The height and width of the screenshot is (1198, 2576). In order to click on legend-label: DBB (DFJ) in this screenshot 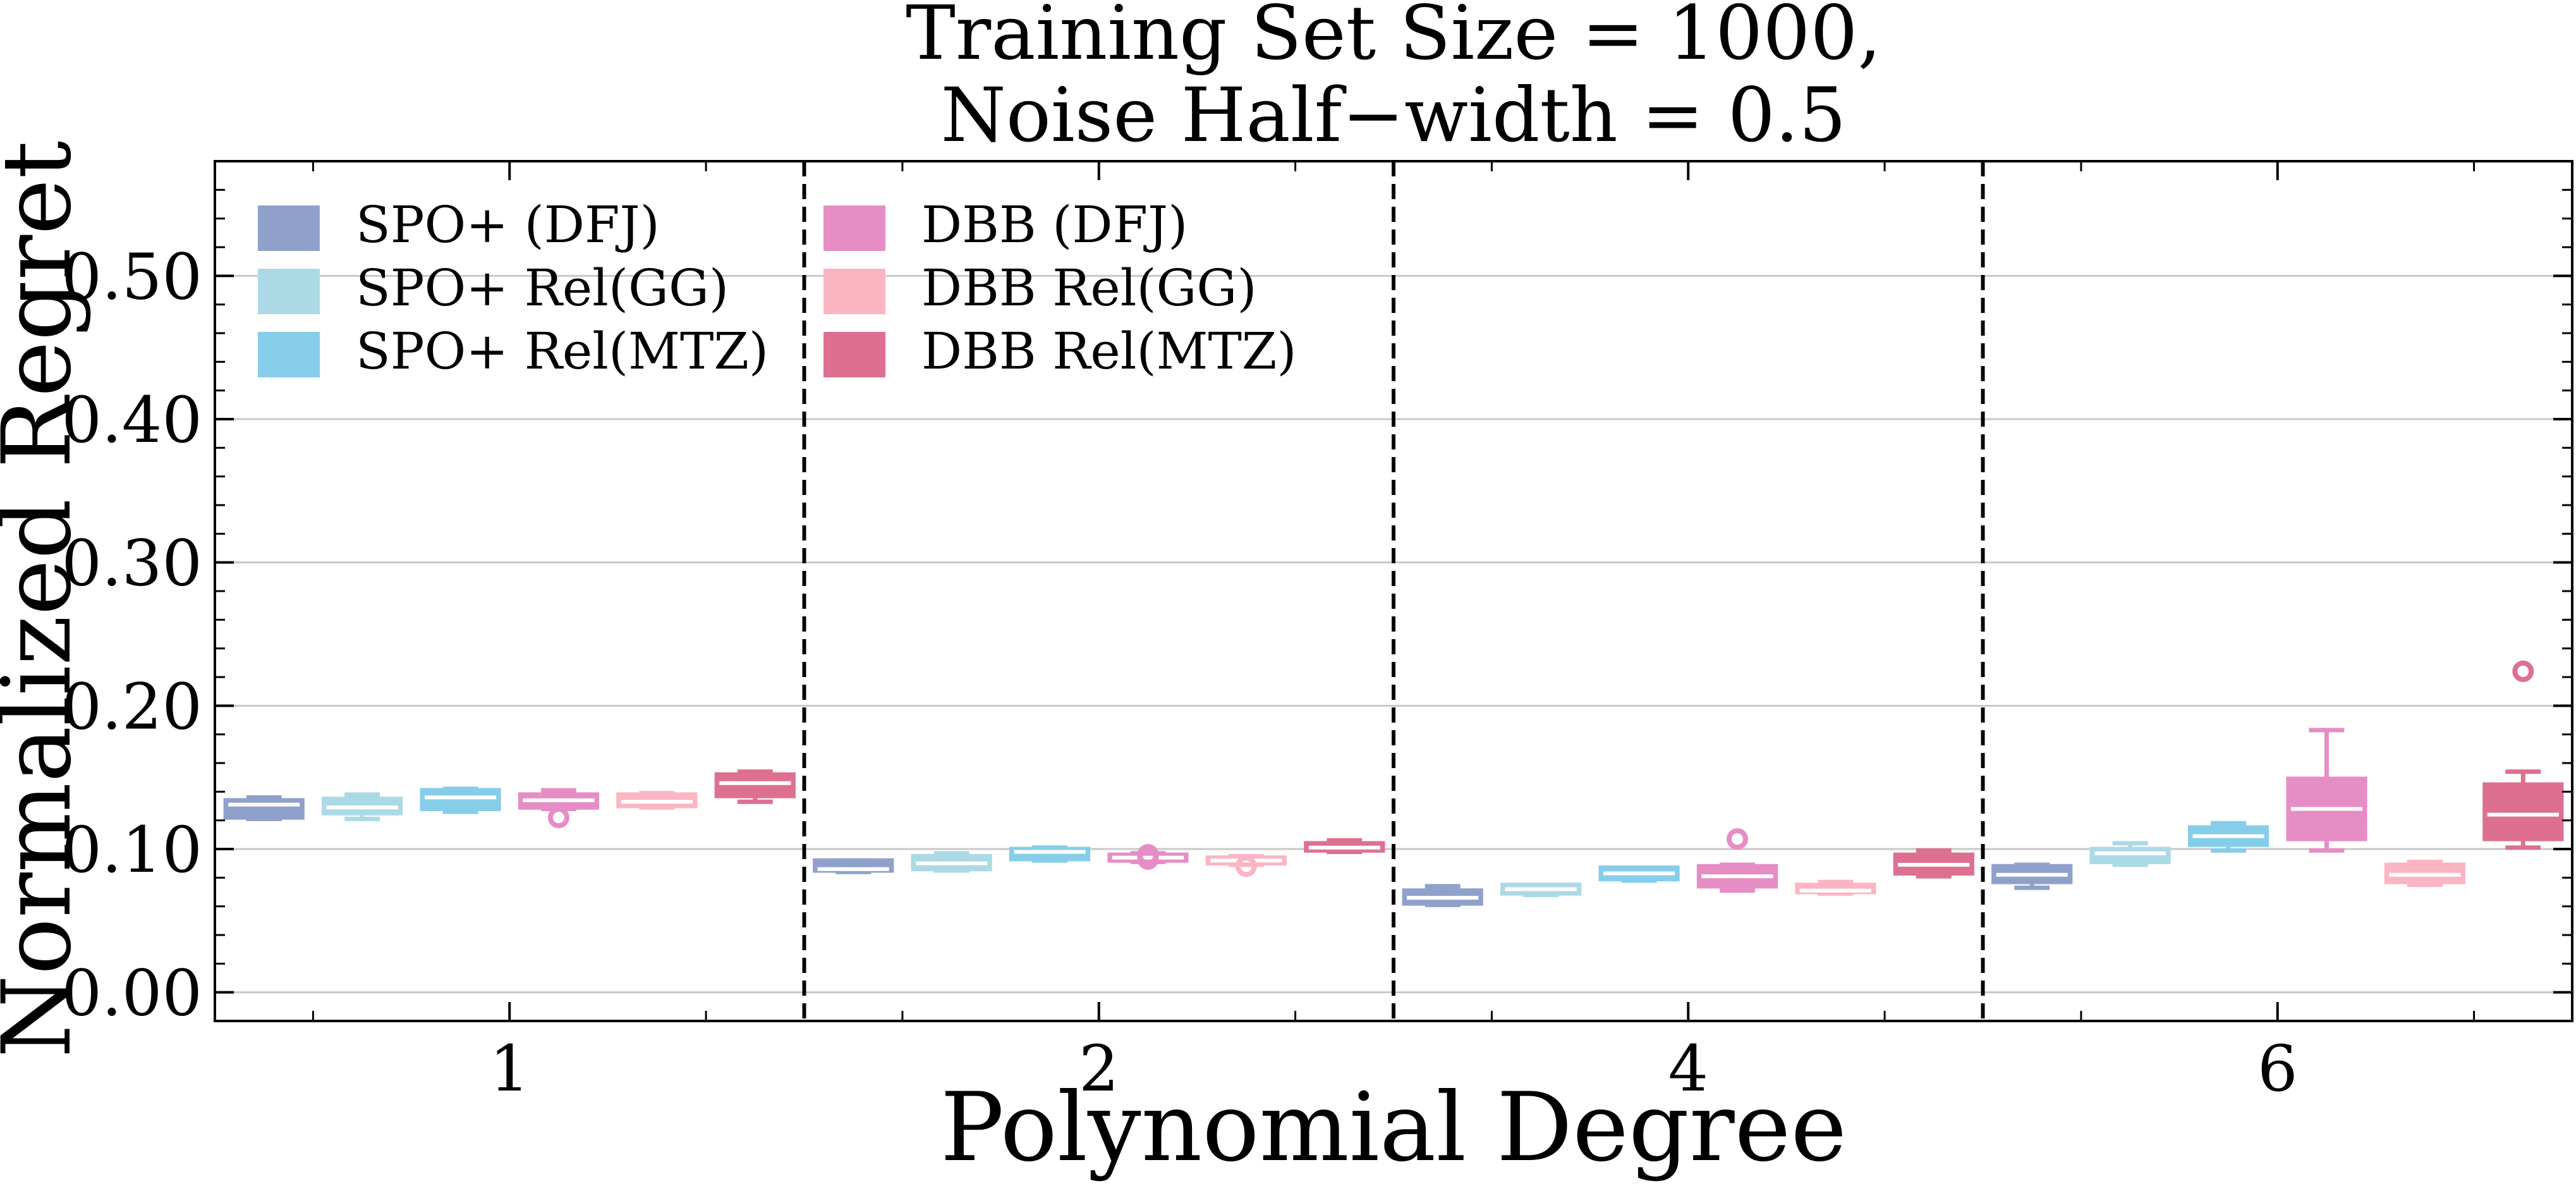, I will do `click(1054, 224)`.